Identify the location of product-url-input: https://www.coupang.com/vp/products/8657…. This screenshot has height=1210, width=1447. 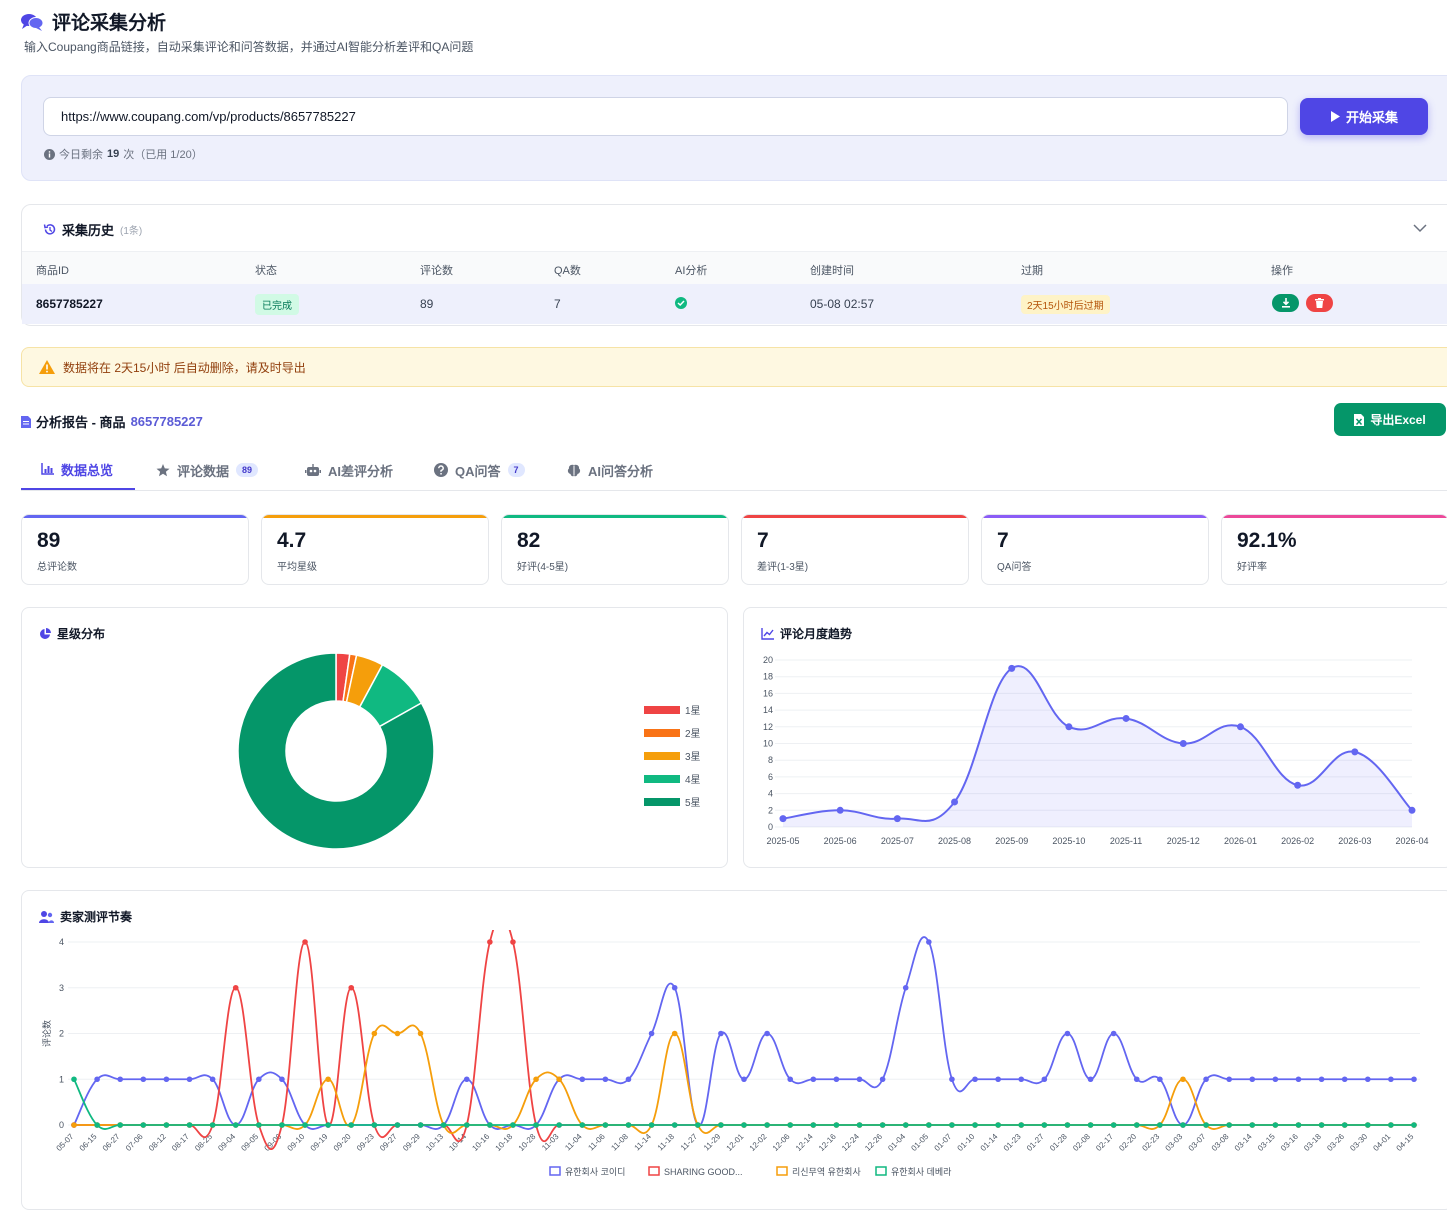
(665, 116).